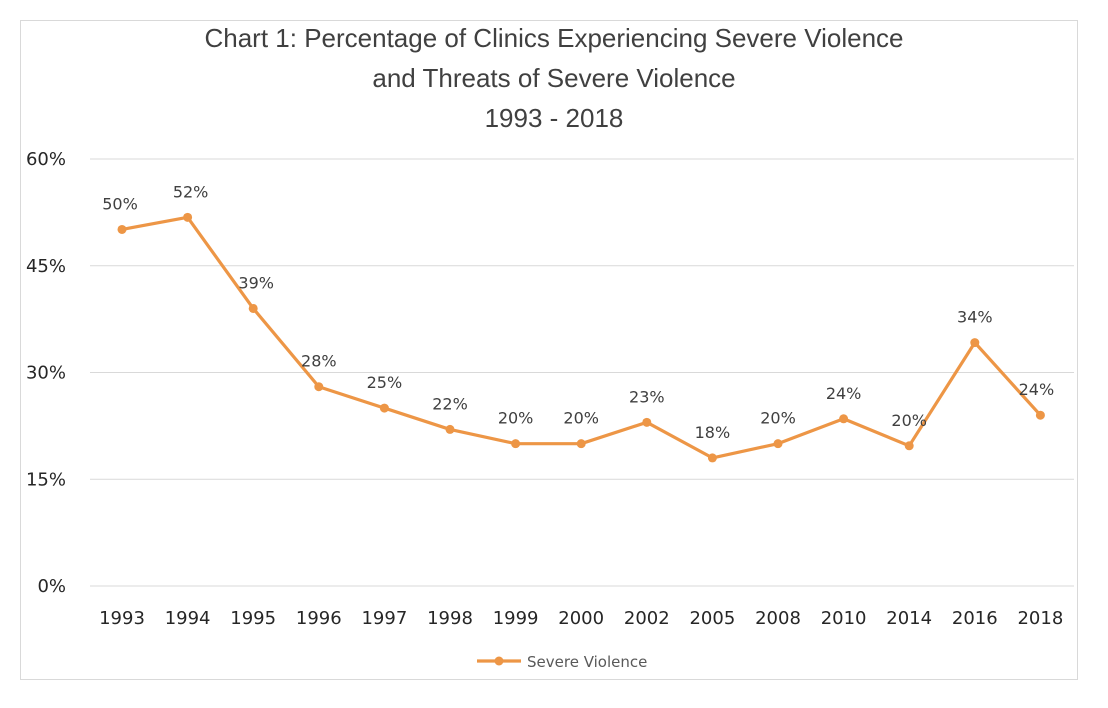  Describe the element at coordinates (909, 618) in the screenshot. I see `x-tick-label: 2014` at that location.